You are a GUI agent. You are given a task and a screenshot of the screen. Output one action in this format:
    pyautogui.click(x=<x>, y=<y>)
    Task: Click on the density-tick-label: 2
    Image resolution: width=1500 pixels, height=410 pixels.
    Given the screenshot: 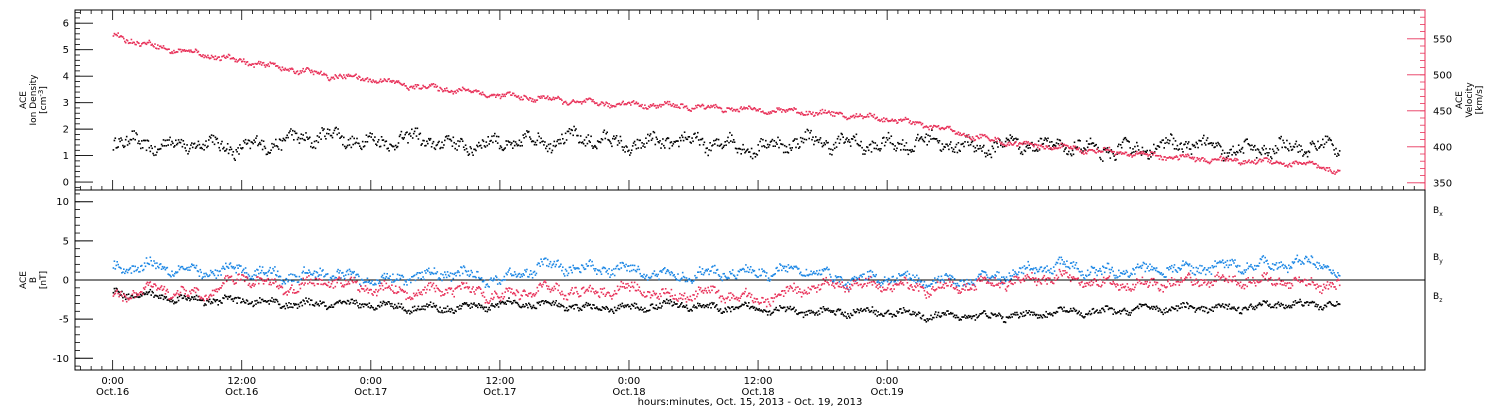 What is the action you would take?
    pyautogui.click(x=66, y=130)
    